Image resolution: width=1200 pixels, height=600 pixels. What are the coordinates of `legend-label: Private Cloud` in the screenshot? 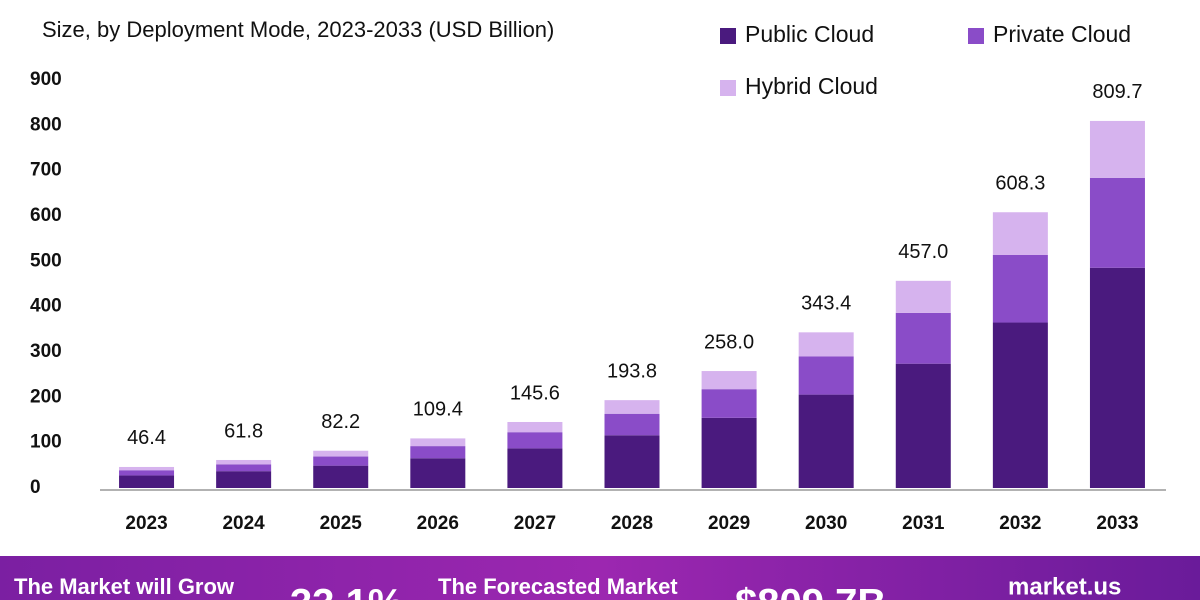 It's located at (1062, 34).